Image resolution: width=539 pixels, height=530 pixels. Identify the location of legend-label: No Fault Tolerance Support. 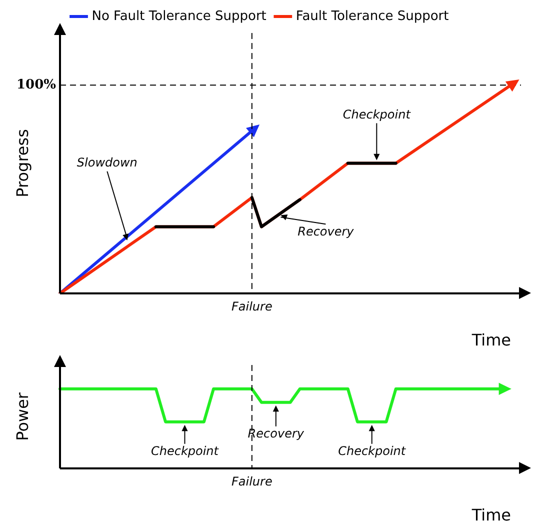
(179, 16).